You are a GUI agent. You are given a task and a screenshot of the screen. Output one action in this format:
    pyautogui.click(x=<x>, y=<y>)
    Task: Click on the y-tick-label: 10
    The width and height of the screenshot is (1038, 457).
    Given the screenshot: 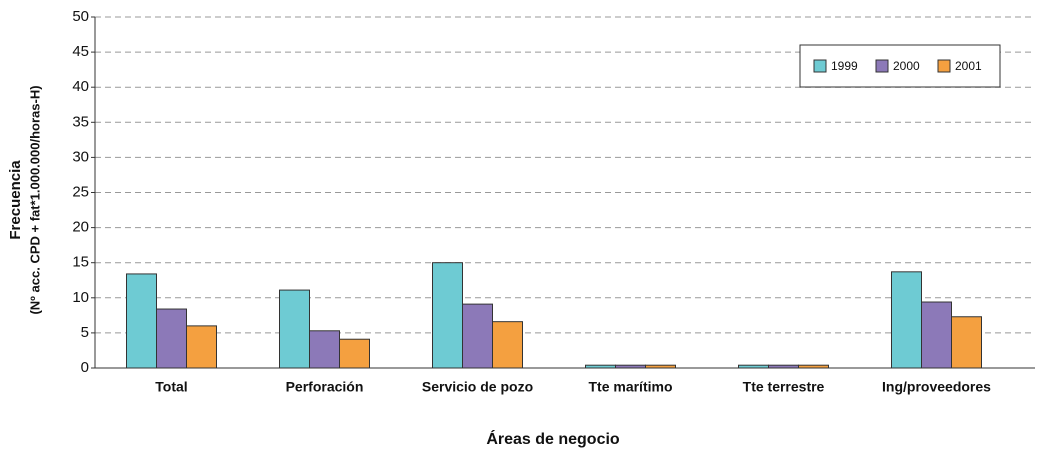 What is the action you would take?
    pyautogui.click(x=80, y=297)
    